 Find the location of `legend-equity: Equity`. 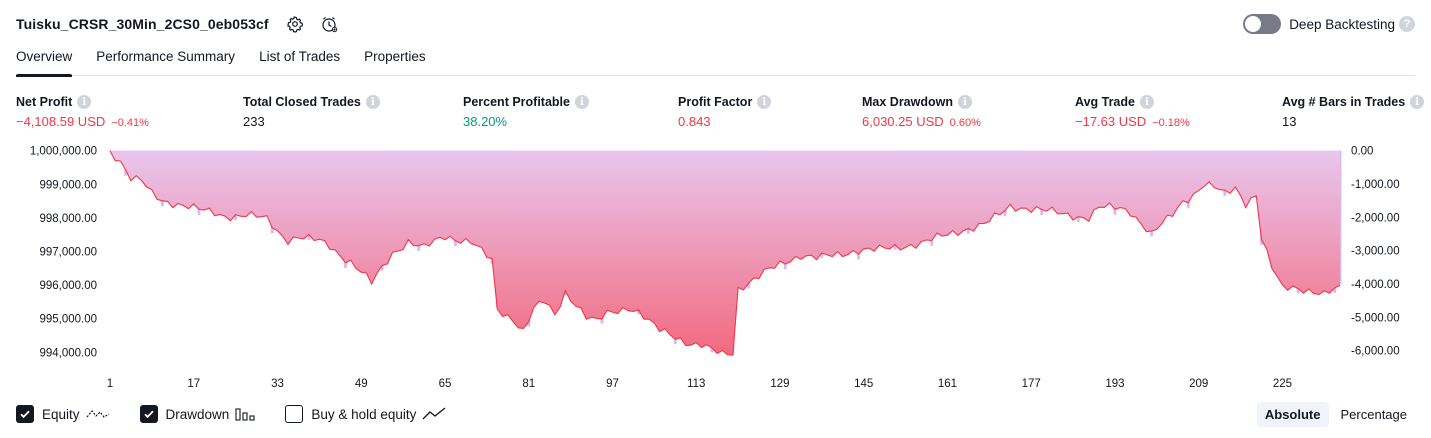

legend-equity: Equity is located at coordinates (63, 414).